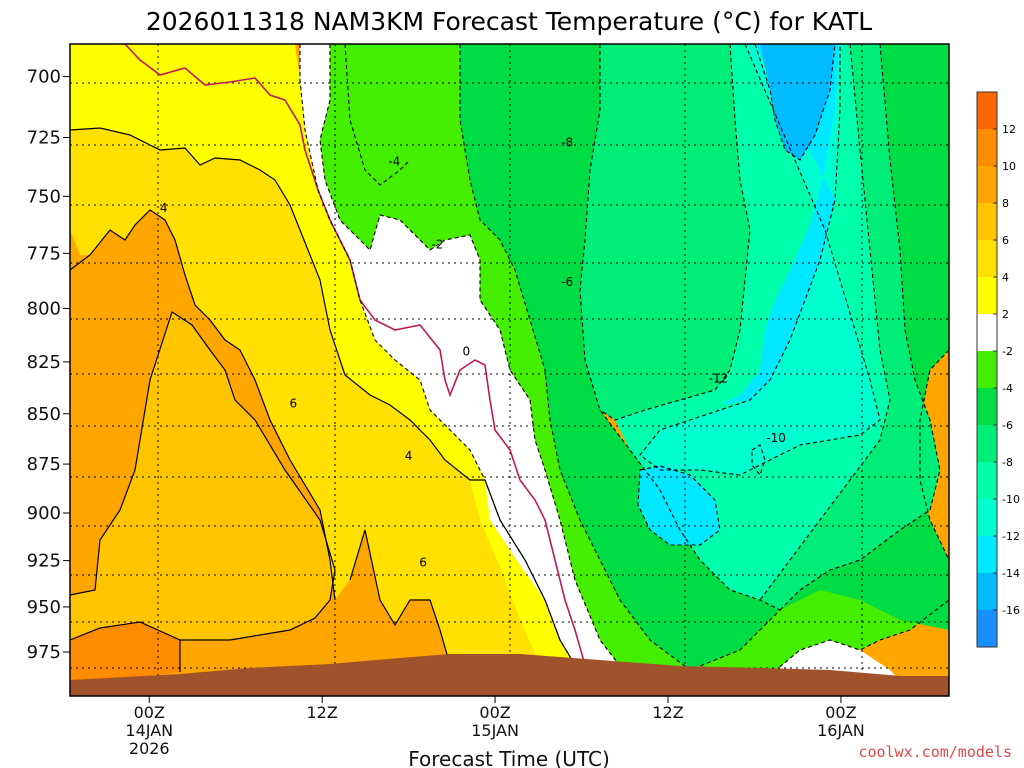 Image resolution: width=1024 pixels, height=768 pixels. Describe the element at coordinates (679, 505) in the screenshot. I see `cold-14-pocket` at that location.